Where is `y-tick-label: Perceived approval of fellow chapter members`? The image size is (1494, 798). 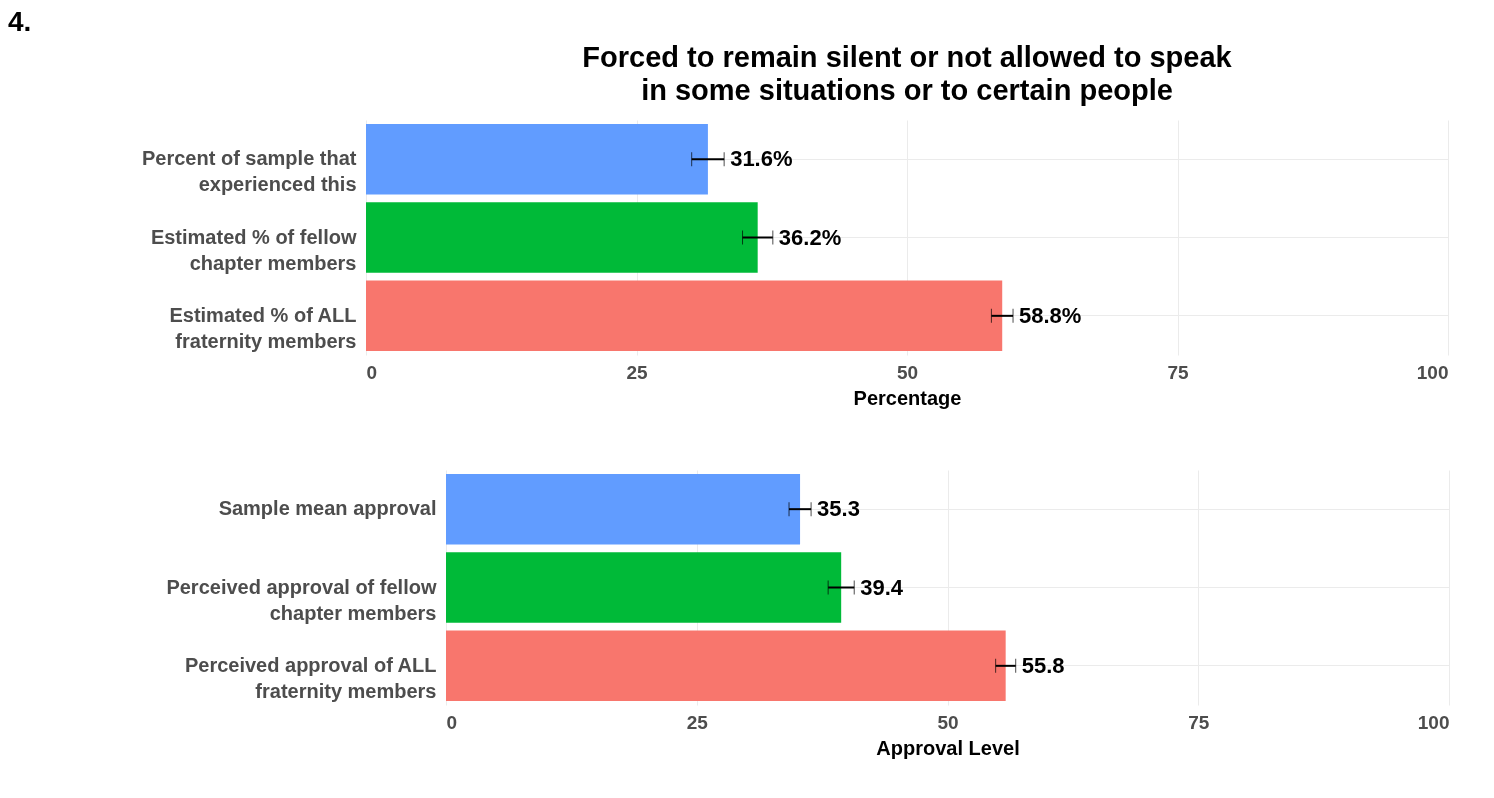 y-tick-label: Perceived approval of fellow chapter members is located at coordinates (301, 599).